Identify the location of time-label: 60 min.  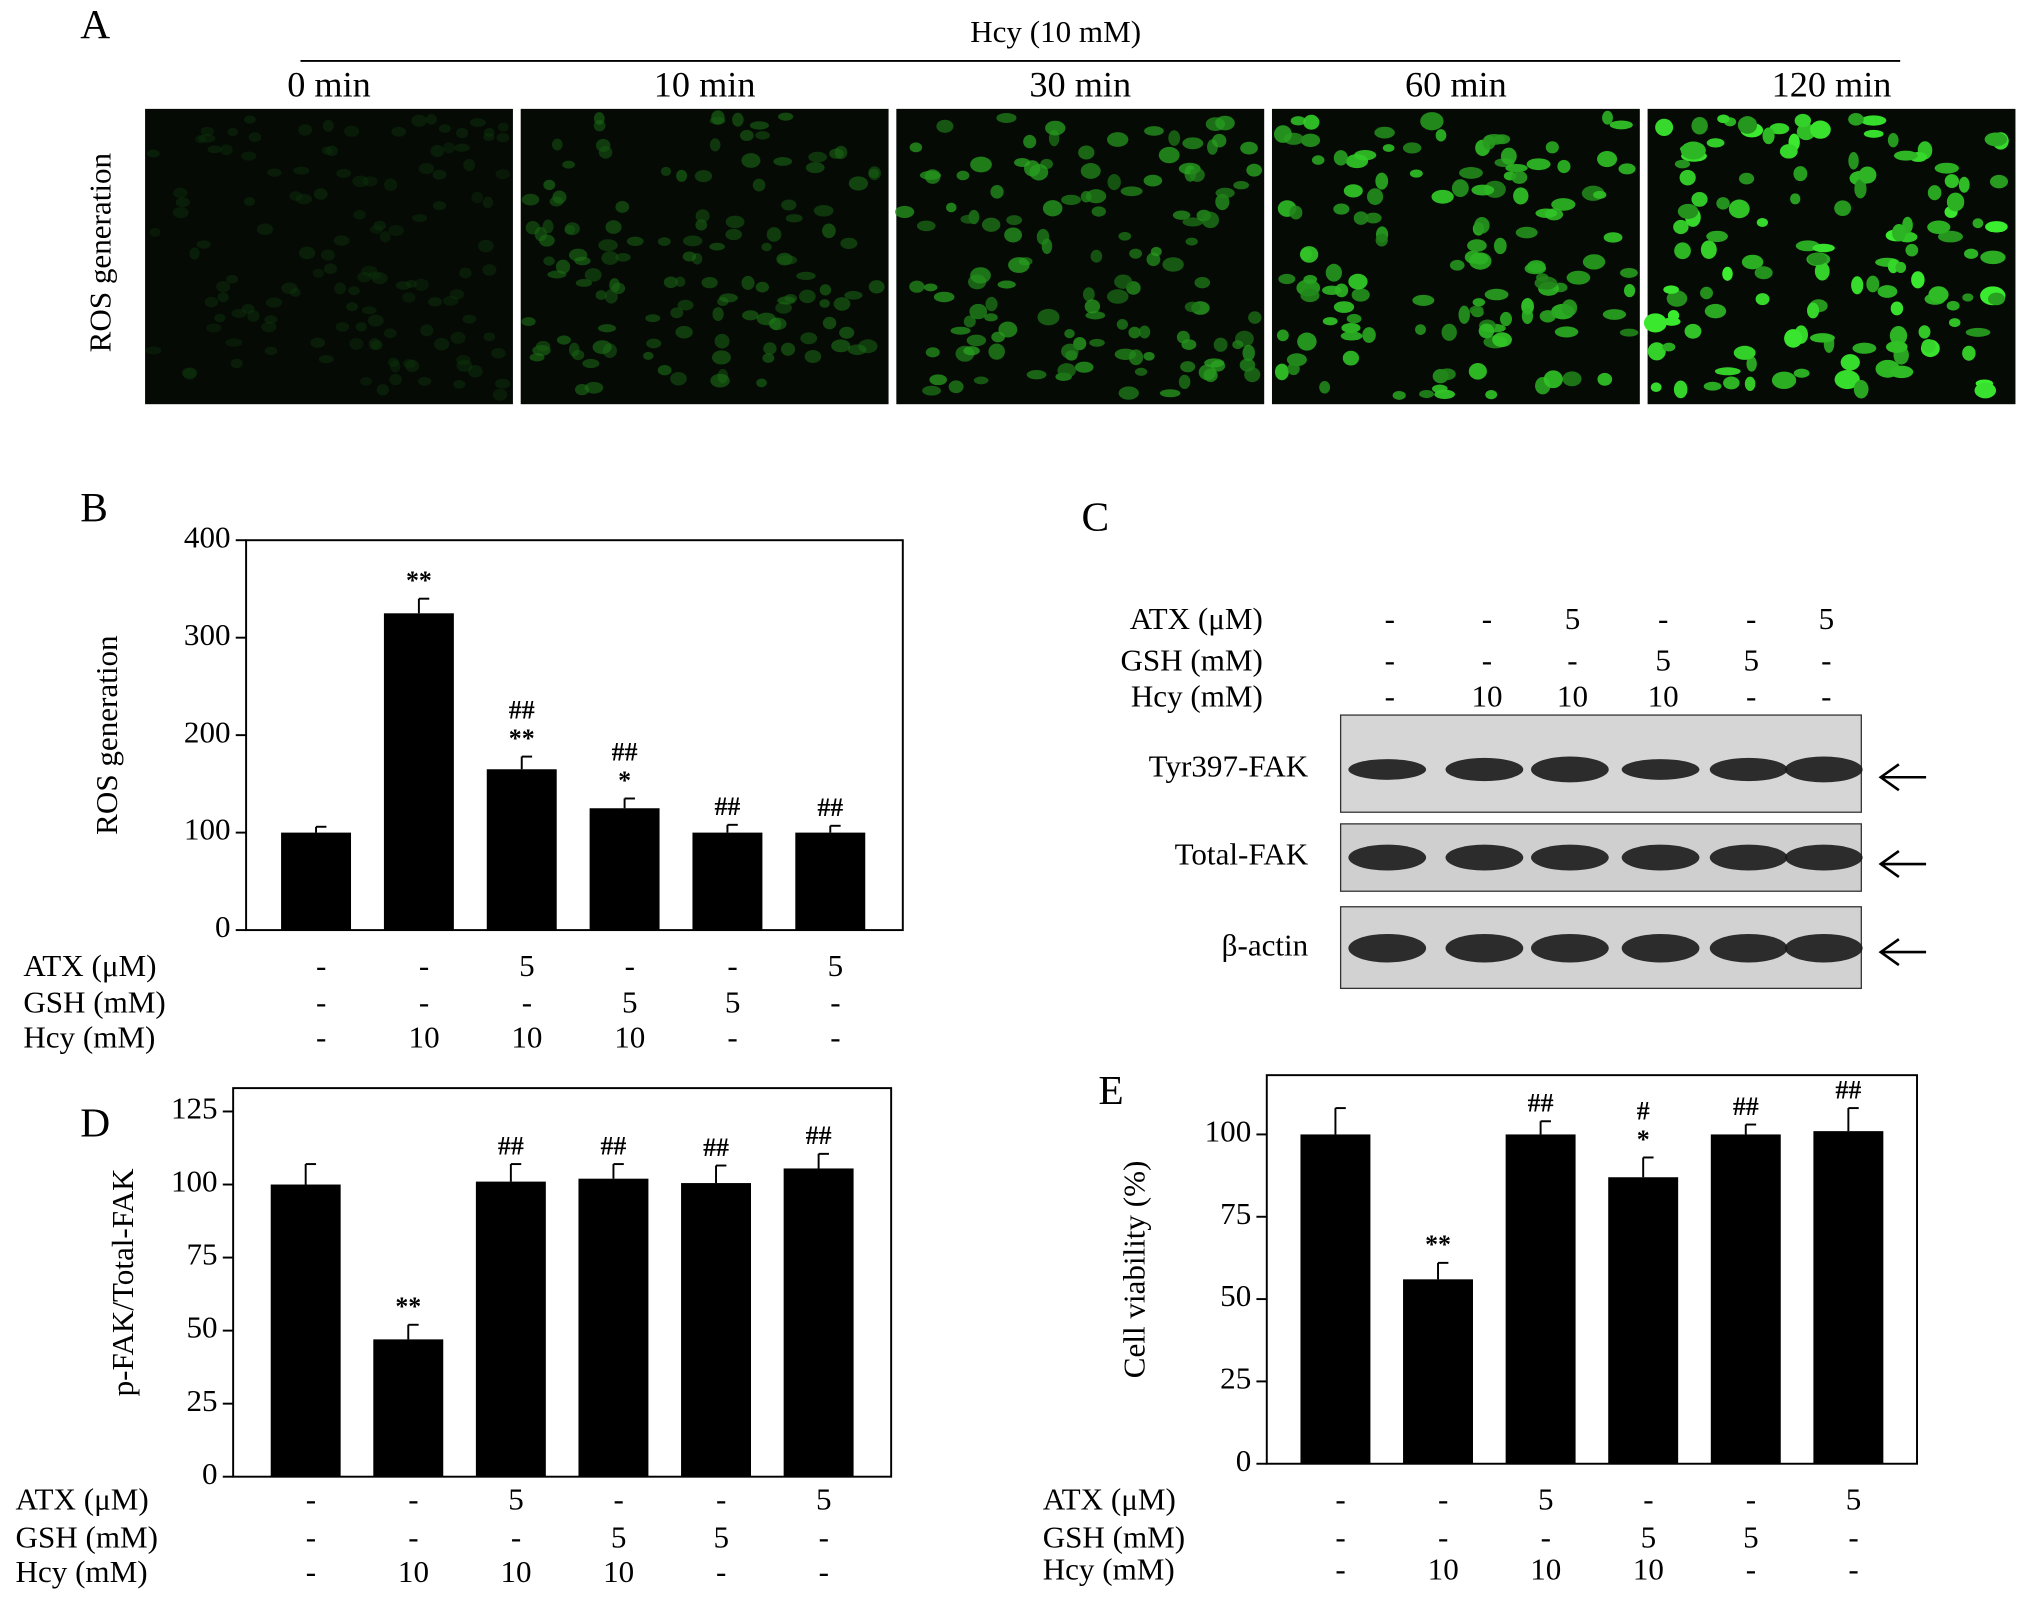
(1456, 84).